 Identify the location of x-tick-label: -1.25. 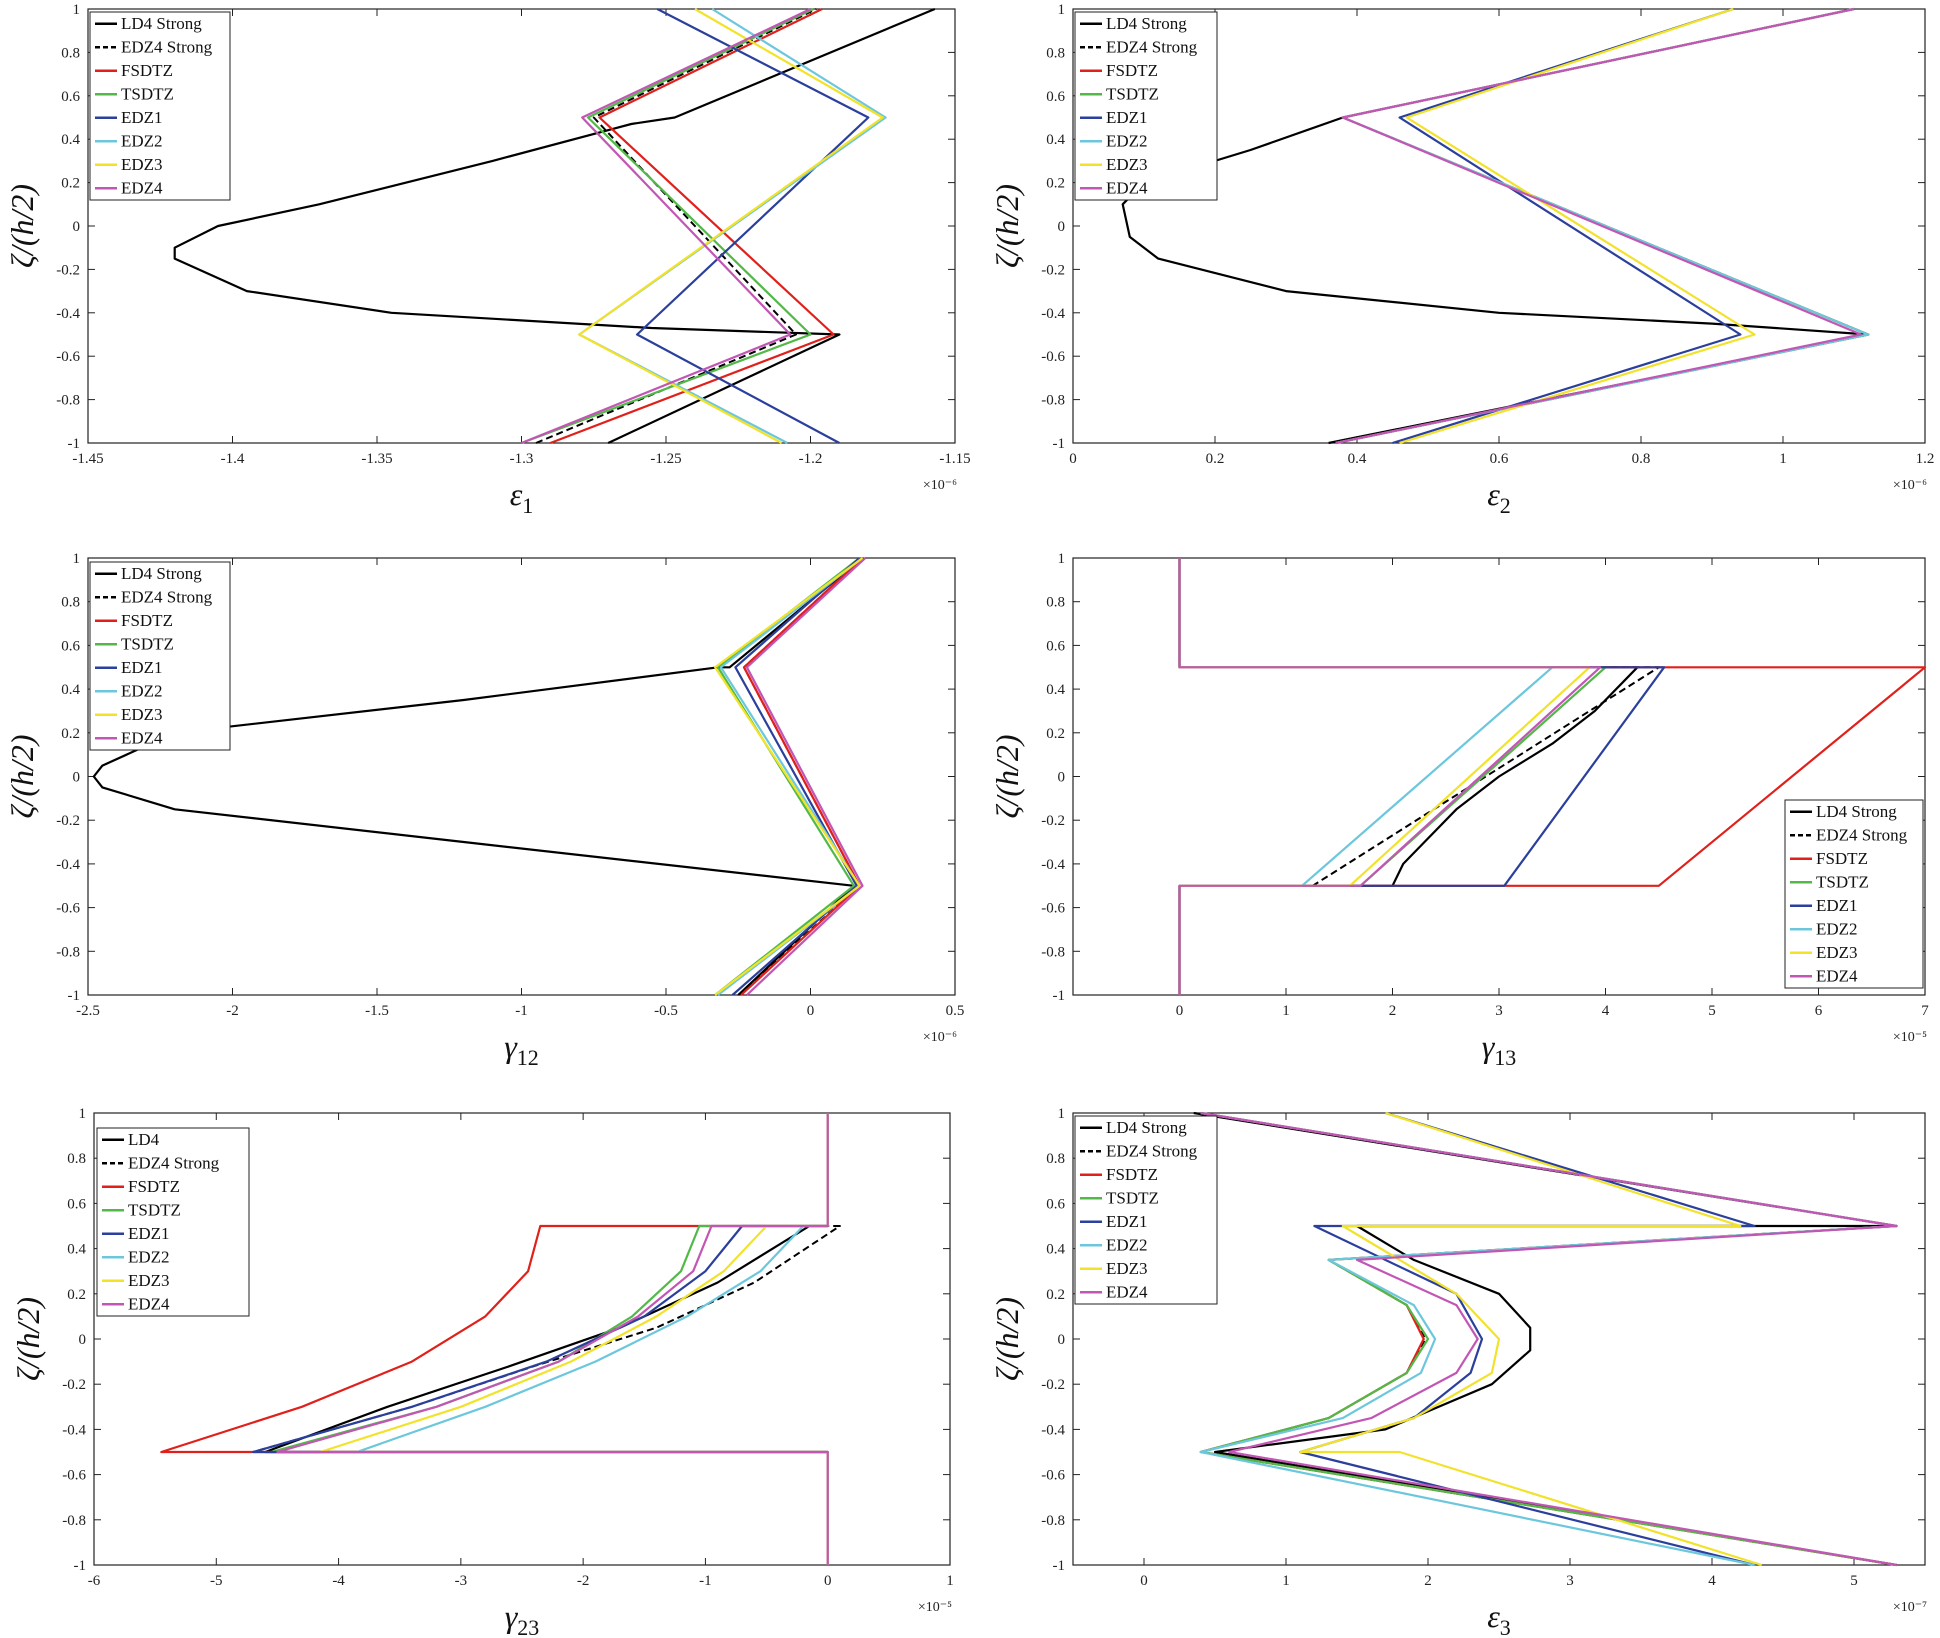
(665, 459).